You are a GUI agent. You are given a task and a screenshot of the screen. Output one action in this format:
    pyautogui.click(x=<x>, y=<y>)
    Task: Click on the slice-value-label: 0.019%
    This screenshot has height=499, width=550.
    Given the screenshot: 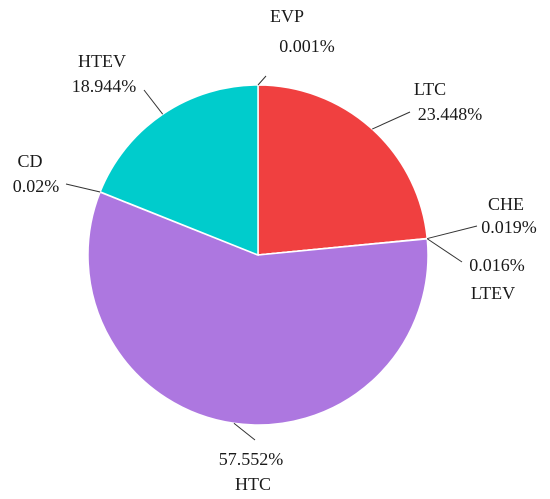 What is the action you would take?
    pyautogui.click(x=509, y=227)
    